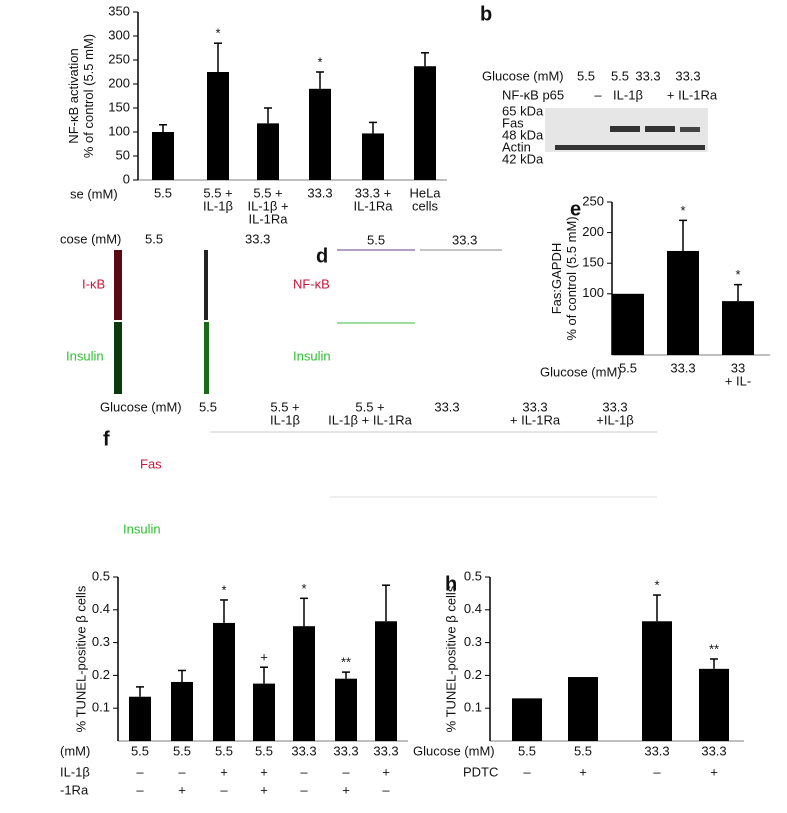 The height and width of the screenshot is (813, 787). Describe the element at coordinates (322, 256) in the screenshot. I see `panel-letter: d` at that location.